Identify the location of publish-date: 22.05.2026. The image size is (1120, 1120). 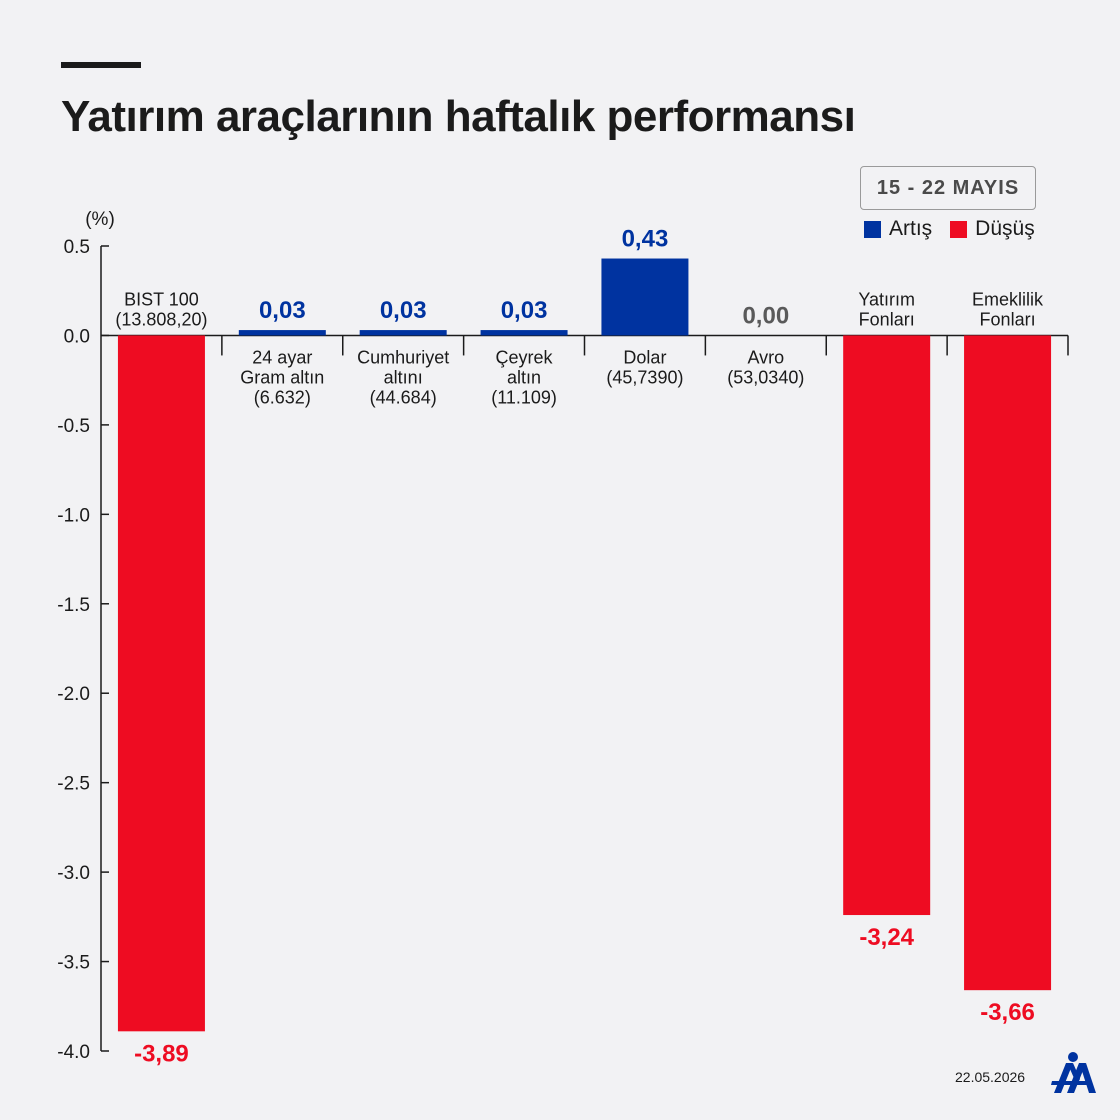
(990, 1077).